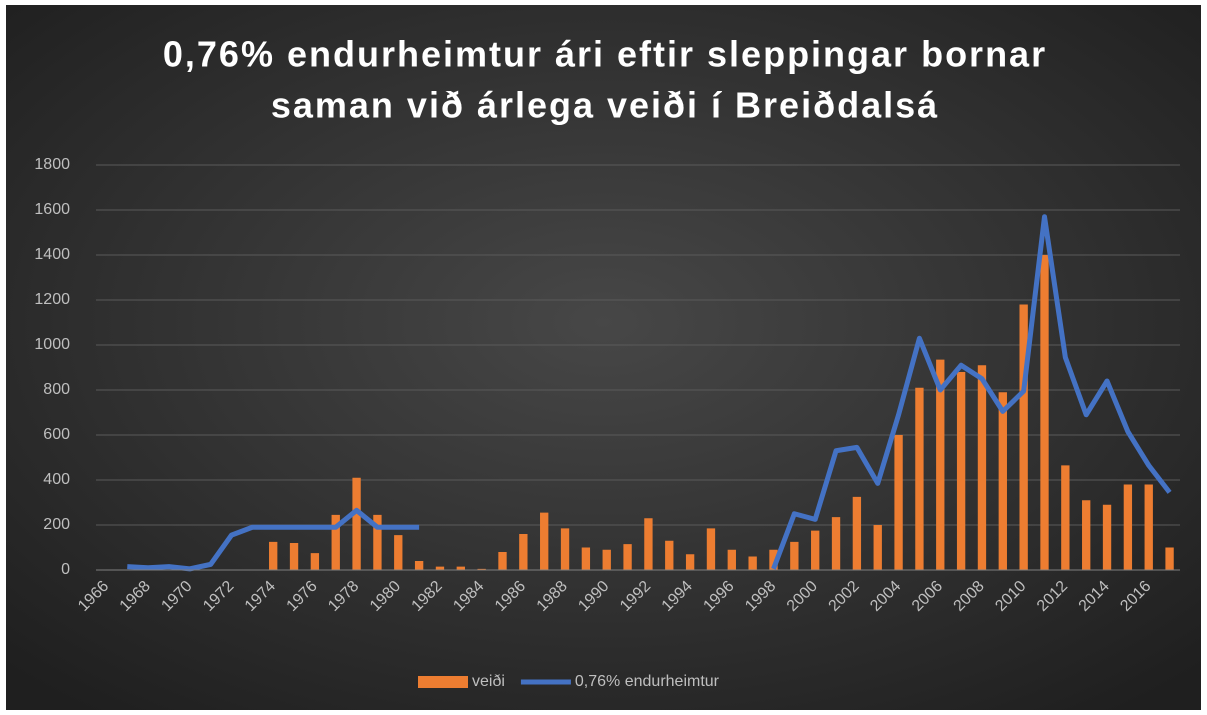 The height and width of the screenshot is (715, 1207). Describe the element at coordinates (647, 681) in the screenshot. I see `legend-label: 0,76% endurheimtur` at that location.